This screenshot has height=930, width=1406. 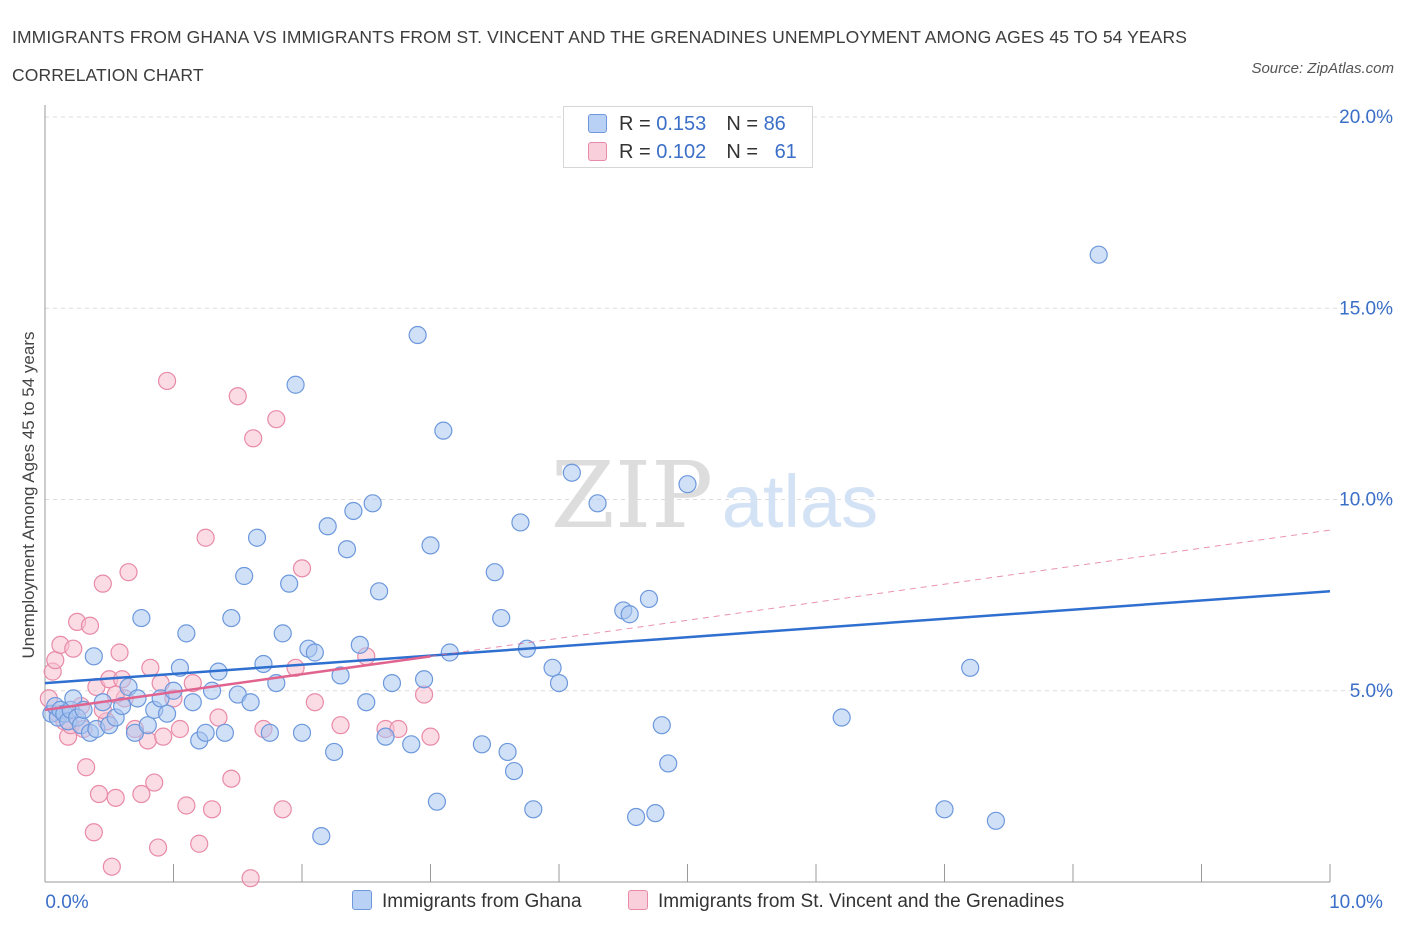 I want to click on legend-n-value: 61, so click(x=785, y=152).